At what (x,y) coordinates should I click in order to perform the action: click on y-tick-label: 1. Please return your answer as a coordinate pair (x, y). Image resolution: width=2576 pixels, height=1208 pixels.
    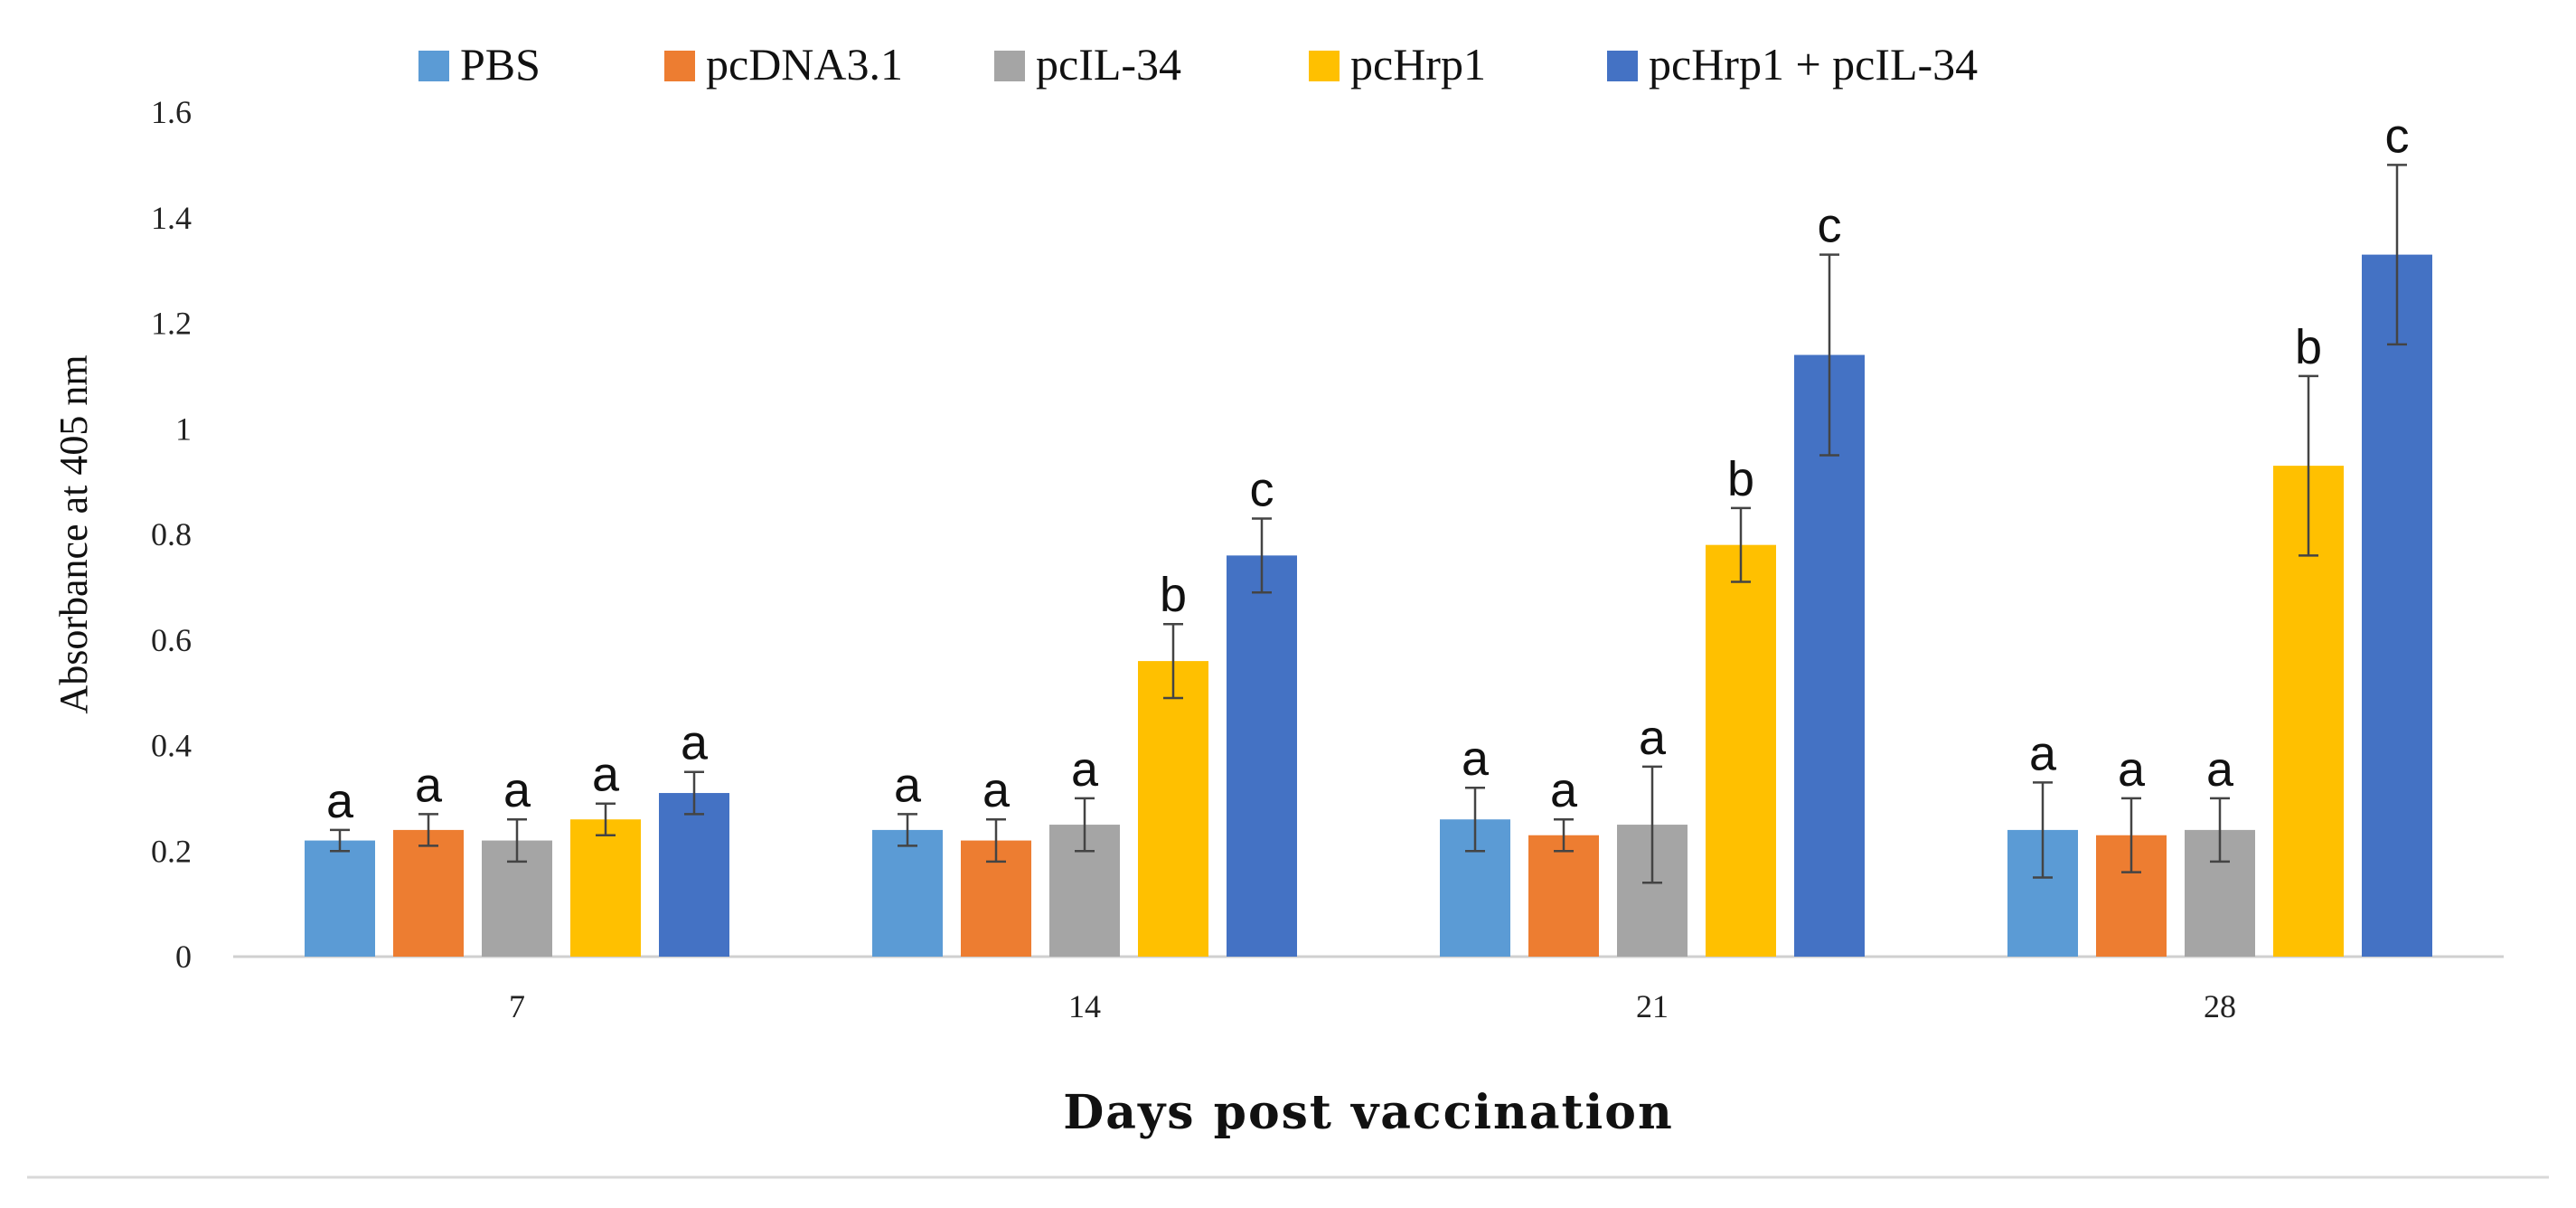
    Looking at the image, I should click on (183, 429).